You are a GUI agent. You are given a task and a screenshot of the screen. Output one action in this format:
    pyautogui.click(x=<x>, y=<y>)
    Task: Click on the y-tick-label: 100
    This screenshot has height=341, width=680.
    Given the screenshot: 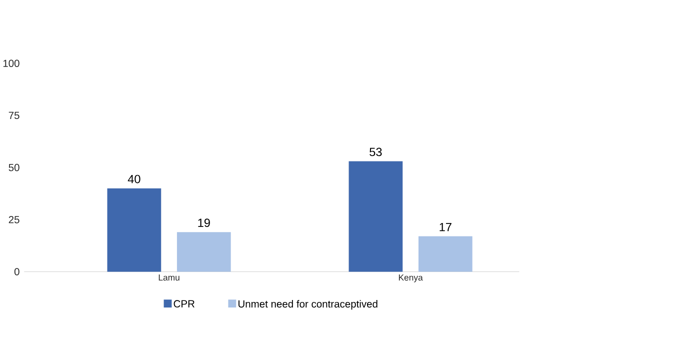 What is the action you would take?
    pyautogui.click(x=11, y=64)
    